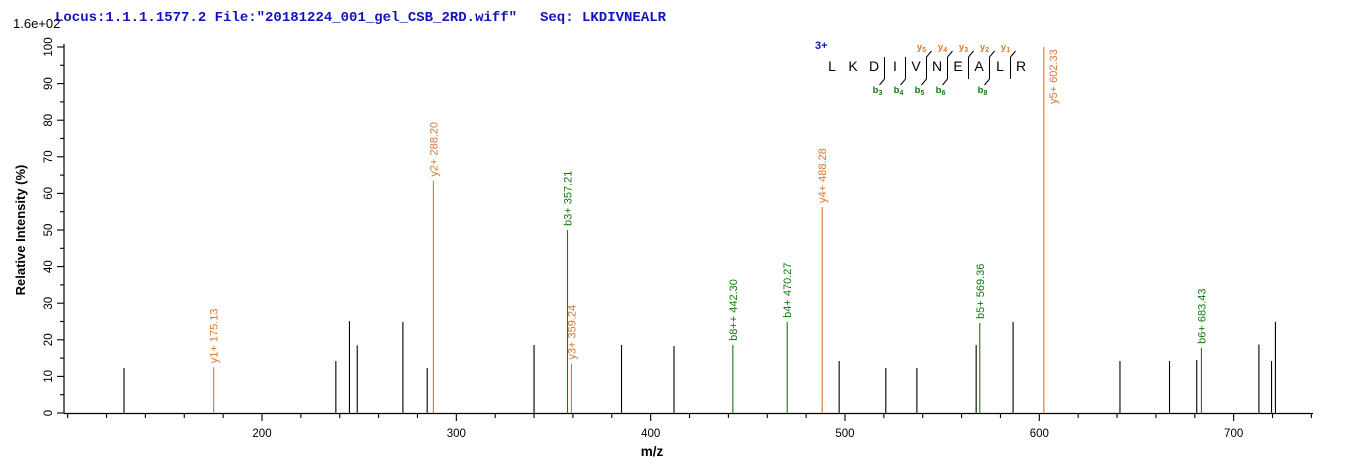 The image size is (1362, 473). I want to click on residue-letter: R, so click(1021, 66).